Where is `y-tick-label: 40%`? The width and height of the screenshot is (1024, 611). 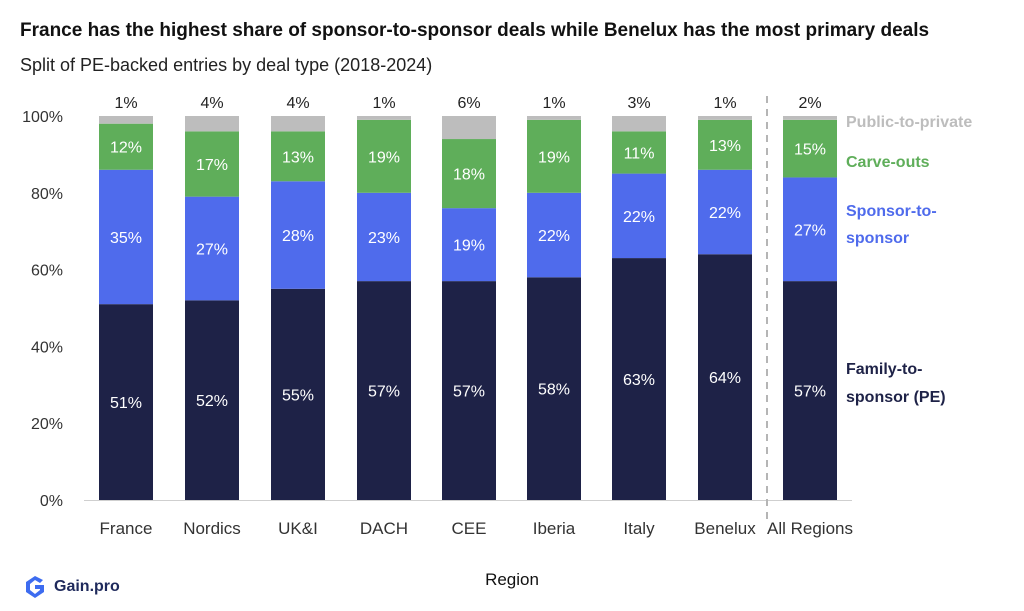 y-tick-label: 40% is located at coordinates (47, 347).